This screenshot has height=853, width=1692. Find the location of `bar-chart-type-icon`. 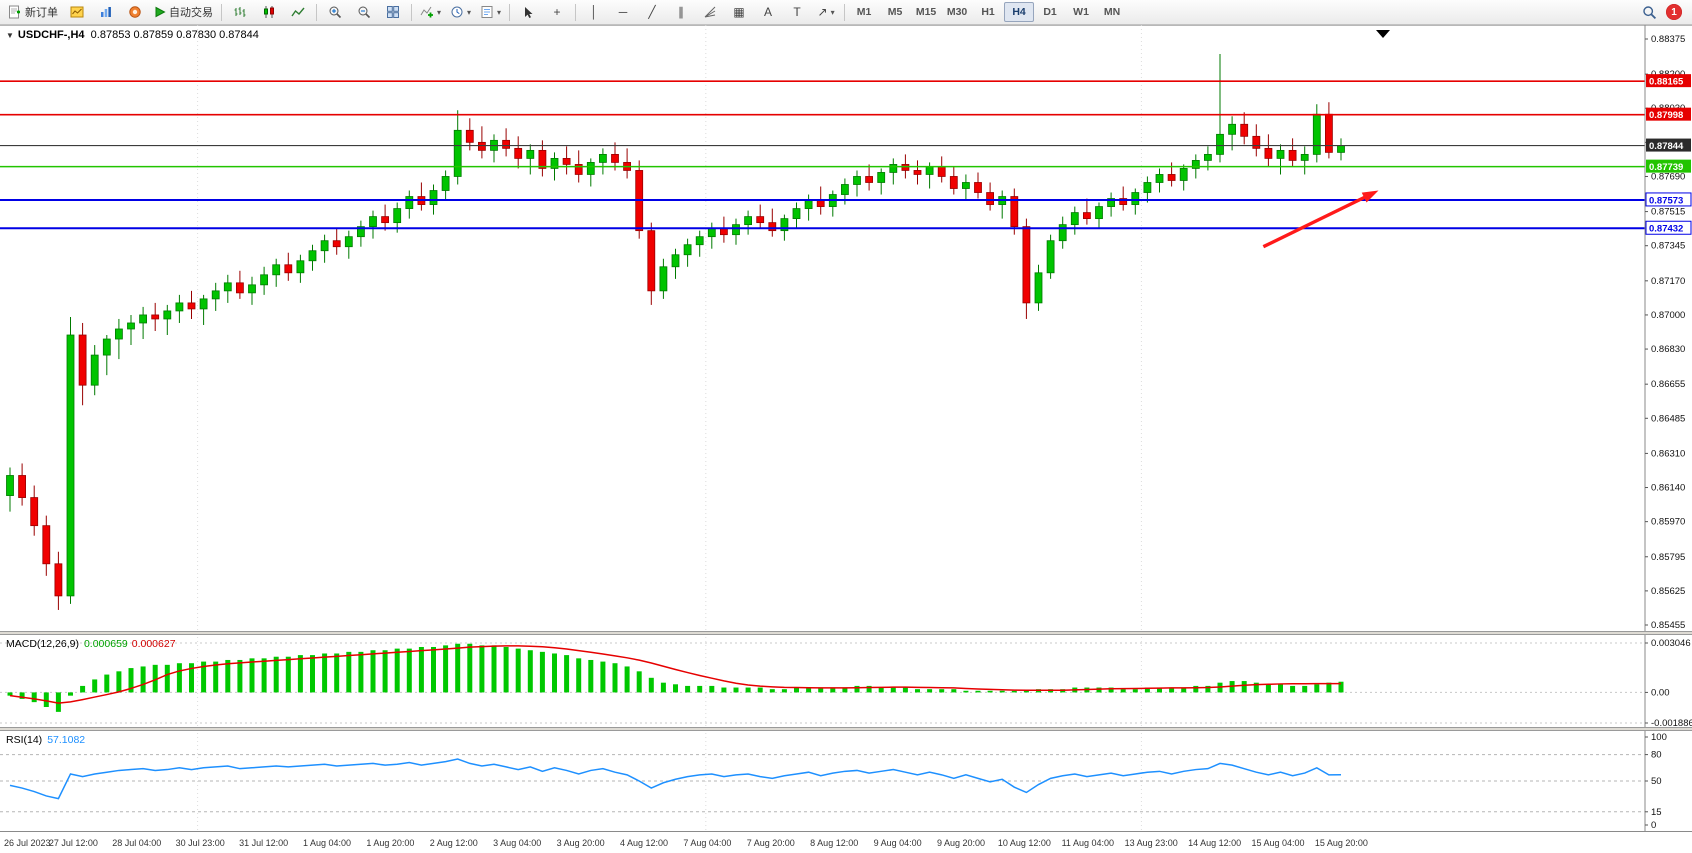

bar-chart-type-icon is located at coordinates (240, 12).